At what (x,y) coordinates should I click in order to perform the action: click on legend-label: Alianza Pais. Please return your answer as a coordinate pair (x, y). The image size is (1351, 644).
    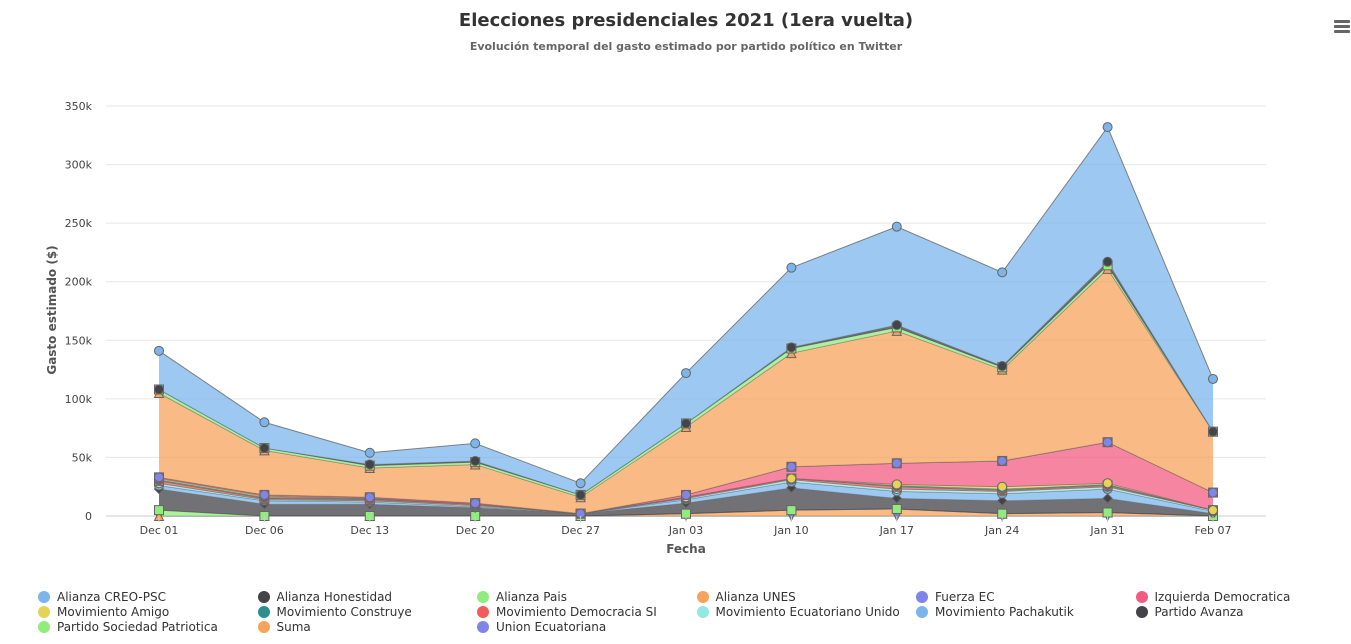
    Looking at the image, I should click on (531, 597).